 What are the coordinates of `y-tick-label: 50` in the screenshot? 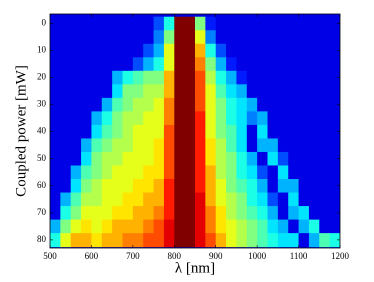 It's located at (42, 158).